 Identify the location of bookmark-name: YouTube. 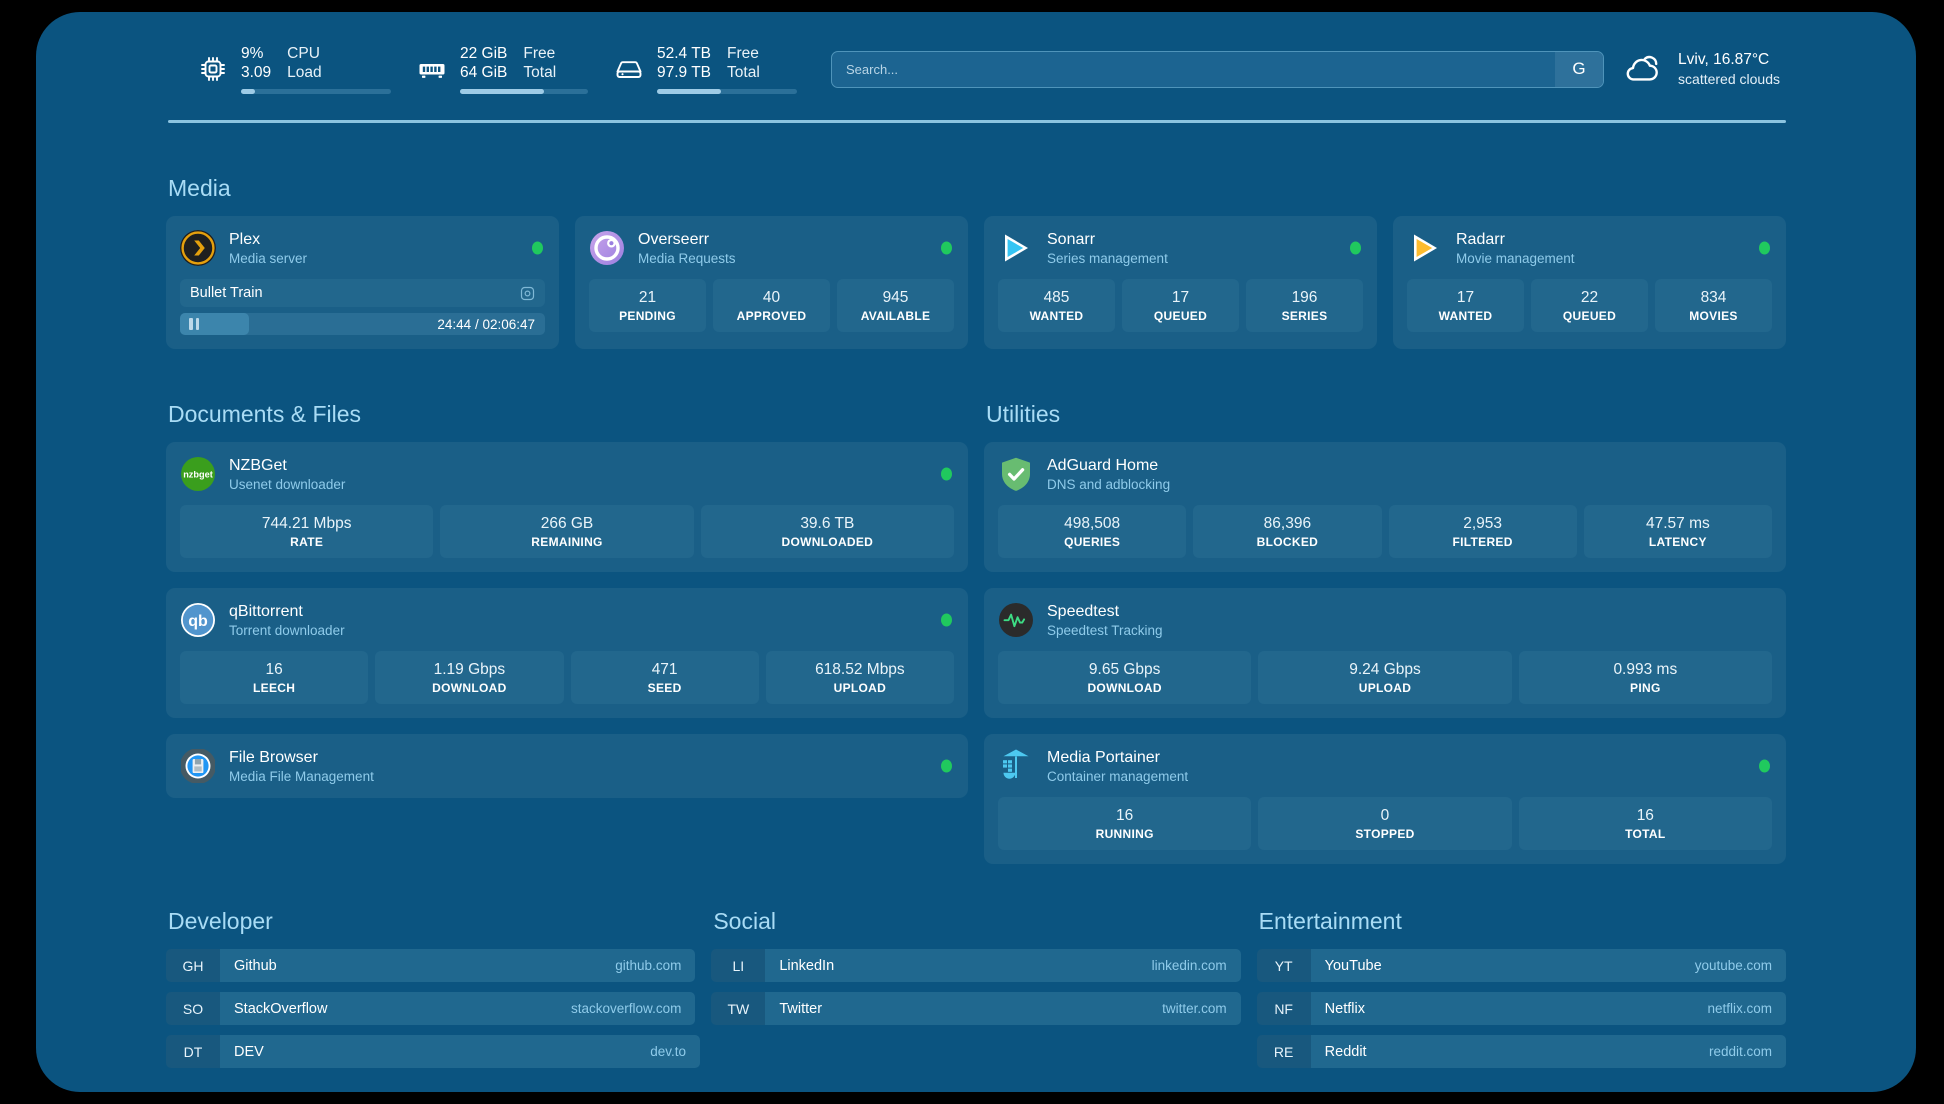
(1353, 965).